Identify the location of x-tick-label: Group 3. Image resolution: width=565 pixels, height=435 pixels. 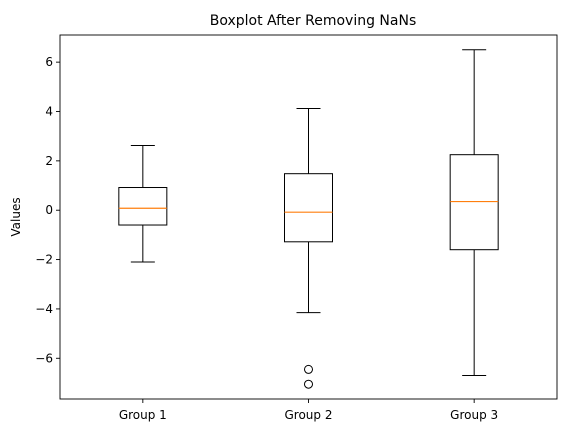
(474, 415).